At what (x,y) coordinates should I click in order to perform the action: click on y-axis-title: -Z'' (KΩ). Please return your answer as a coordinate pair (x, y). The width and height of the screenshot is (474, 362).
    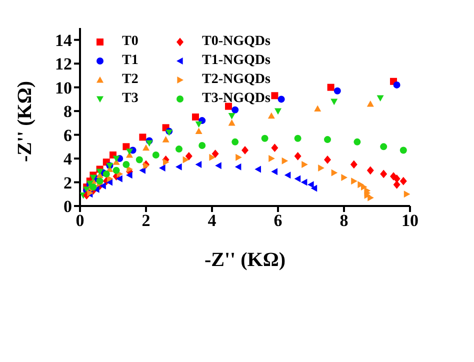
    Looking at the image, I should click on (25, 121).